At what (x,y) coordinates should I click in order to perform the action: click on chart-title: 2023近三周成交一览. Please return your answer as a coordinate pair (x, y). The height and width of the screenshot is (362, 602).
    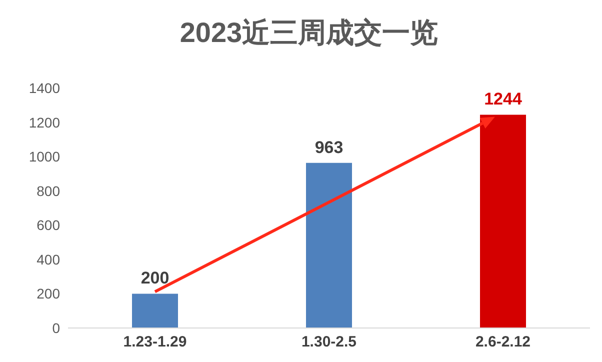
    Looking at the image, I should click on (309, 33).